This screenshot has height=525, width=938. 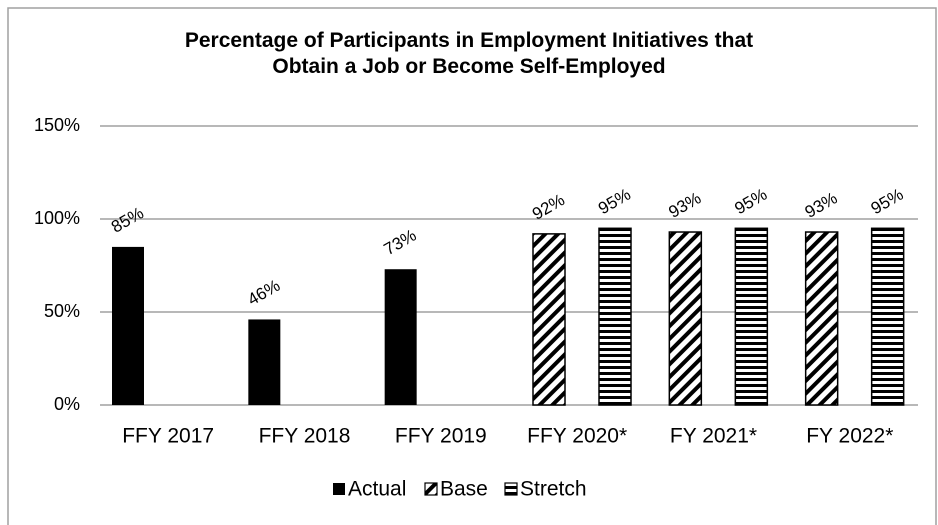 What do you see at coordinates (57, 218) in the screenshot?
I see `y-tick-label: 100%` at bounding box center [57, 218].